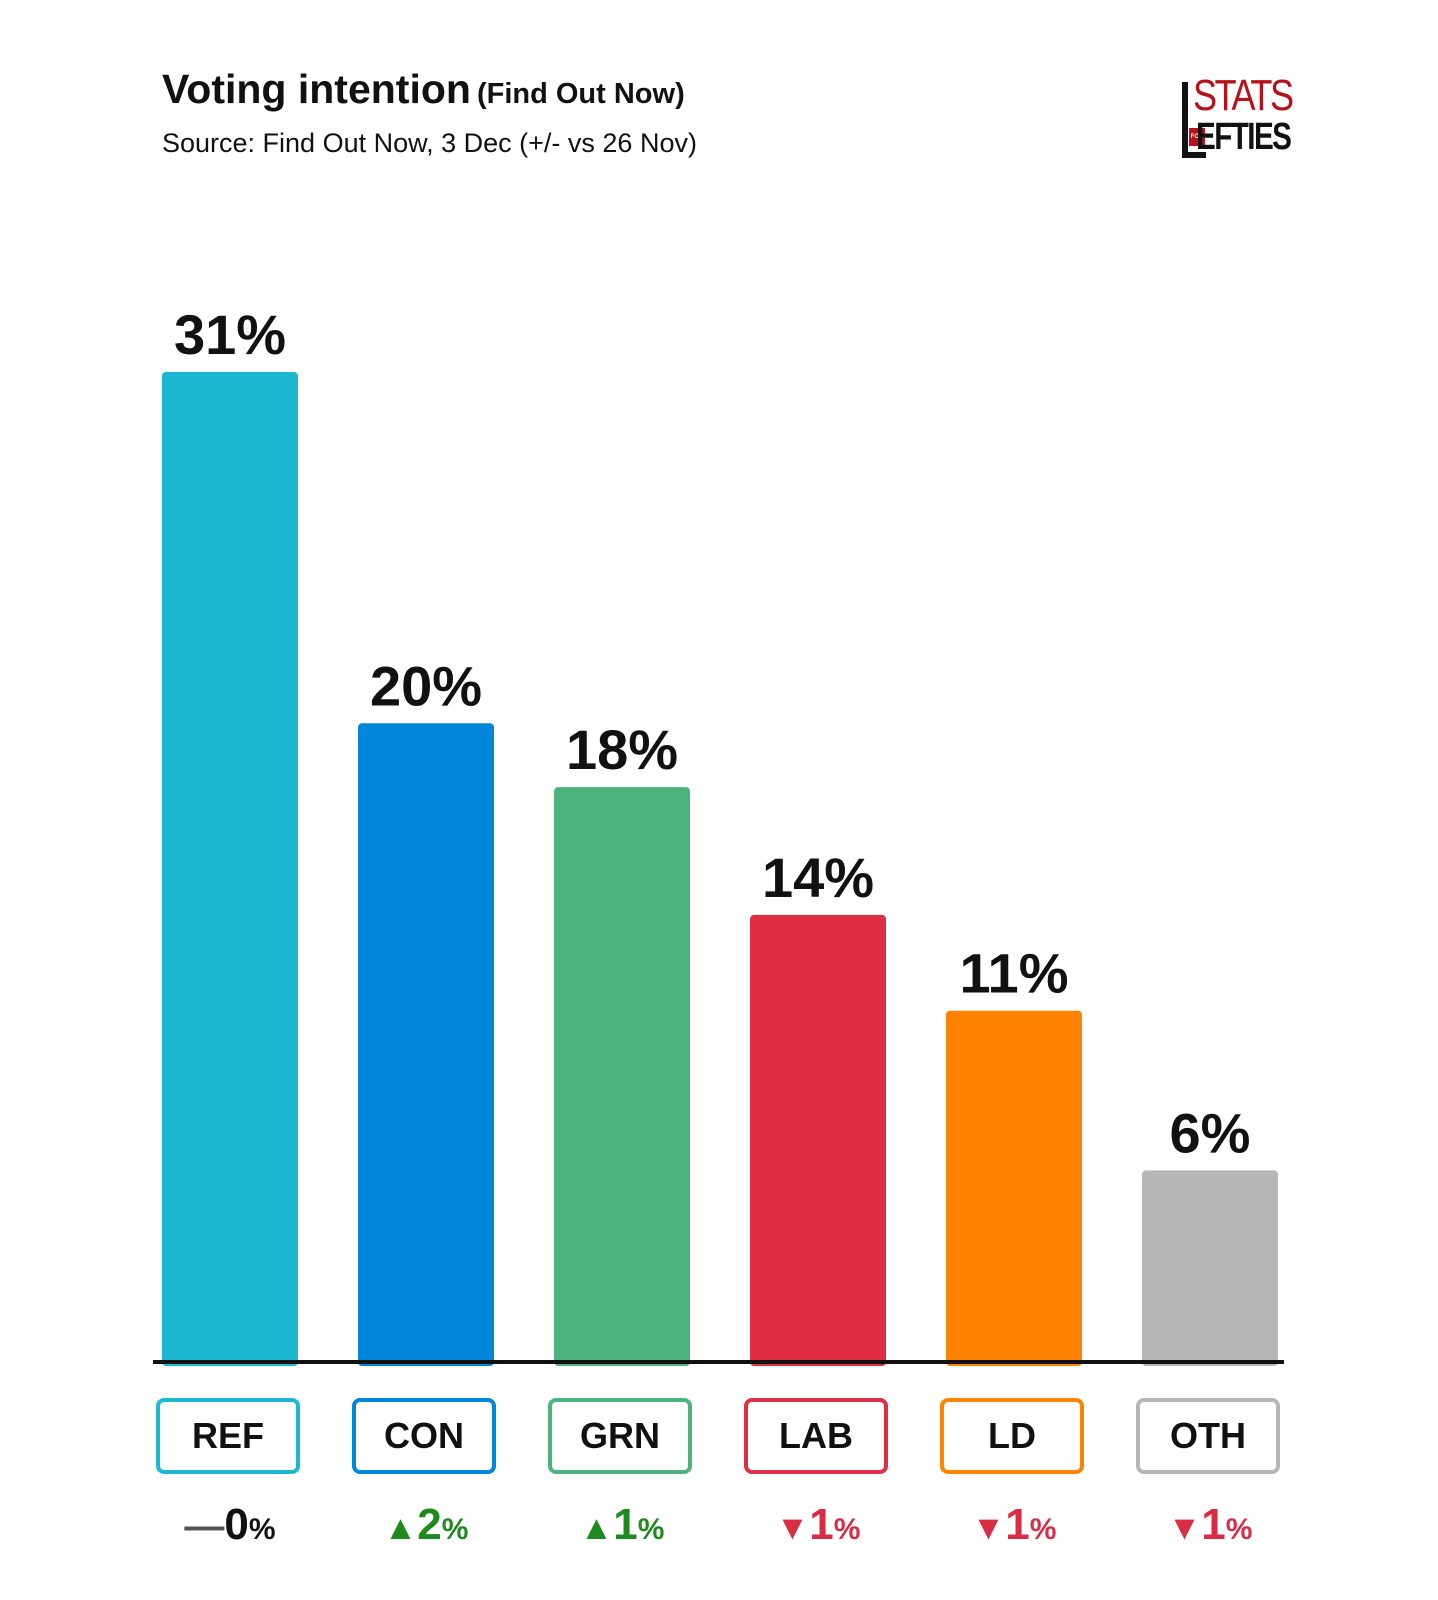 The width and height of the screenshot is (1438, 1600). I want to click on logo-l-horizontal, so click(1194, 155).